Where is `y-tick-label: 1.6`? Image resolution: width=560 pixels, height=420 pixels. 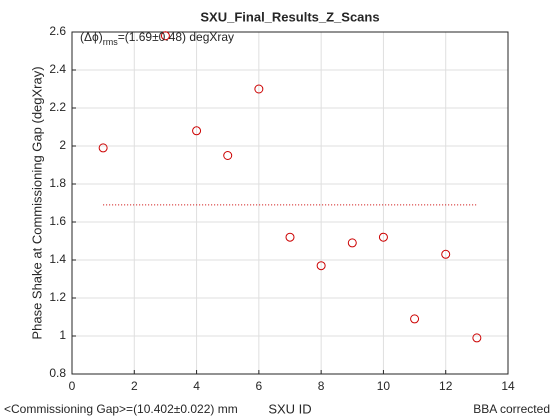 y-tick-label: 1.6 is located at coordinates (57, 221).